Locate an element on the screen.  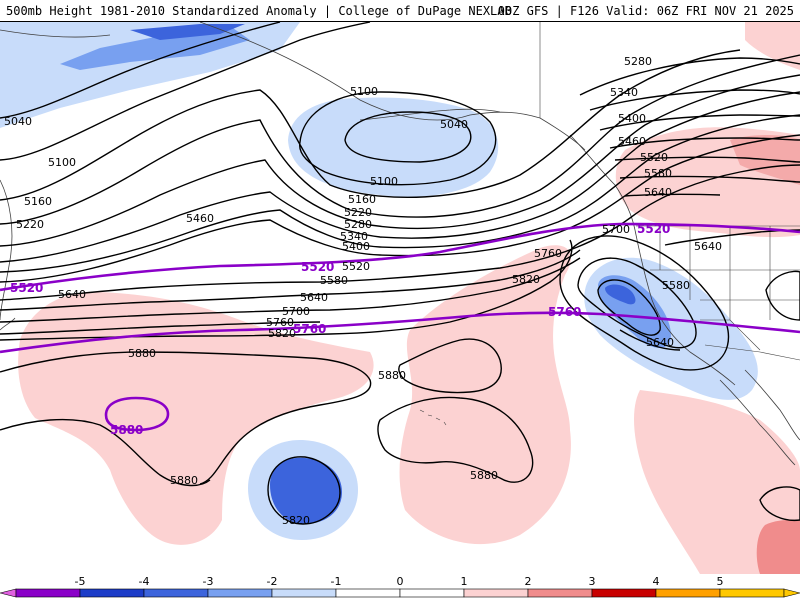
contour-5880-sw is located at coordinates (105, 452).